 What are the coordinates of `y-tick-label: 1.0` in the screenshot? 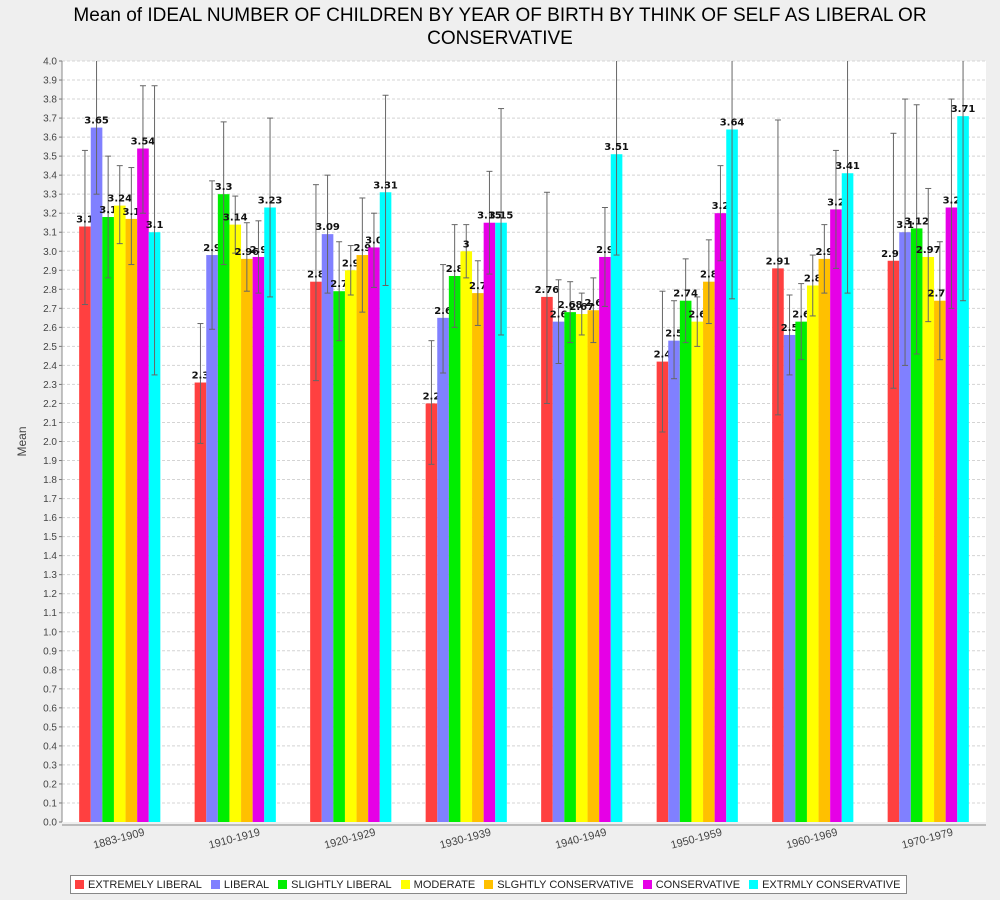 It's located at (50, 632).